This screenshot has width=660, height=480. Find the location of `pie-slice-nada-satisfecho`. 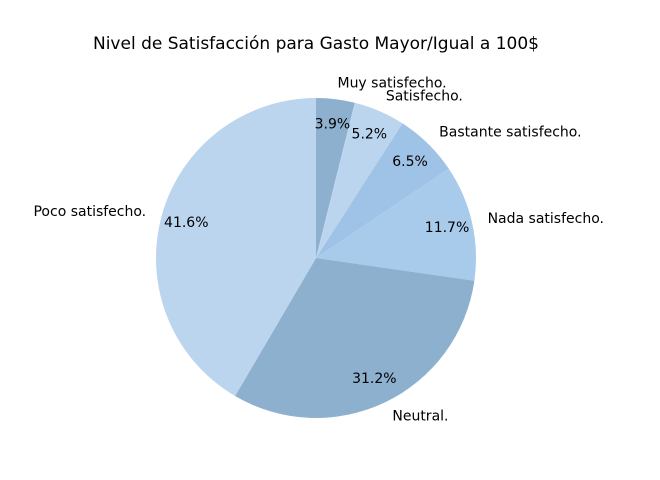

pie-slice-nada-satisfecho is located at coordinates (396, 224).